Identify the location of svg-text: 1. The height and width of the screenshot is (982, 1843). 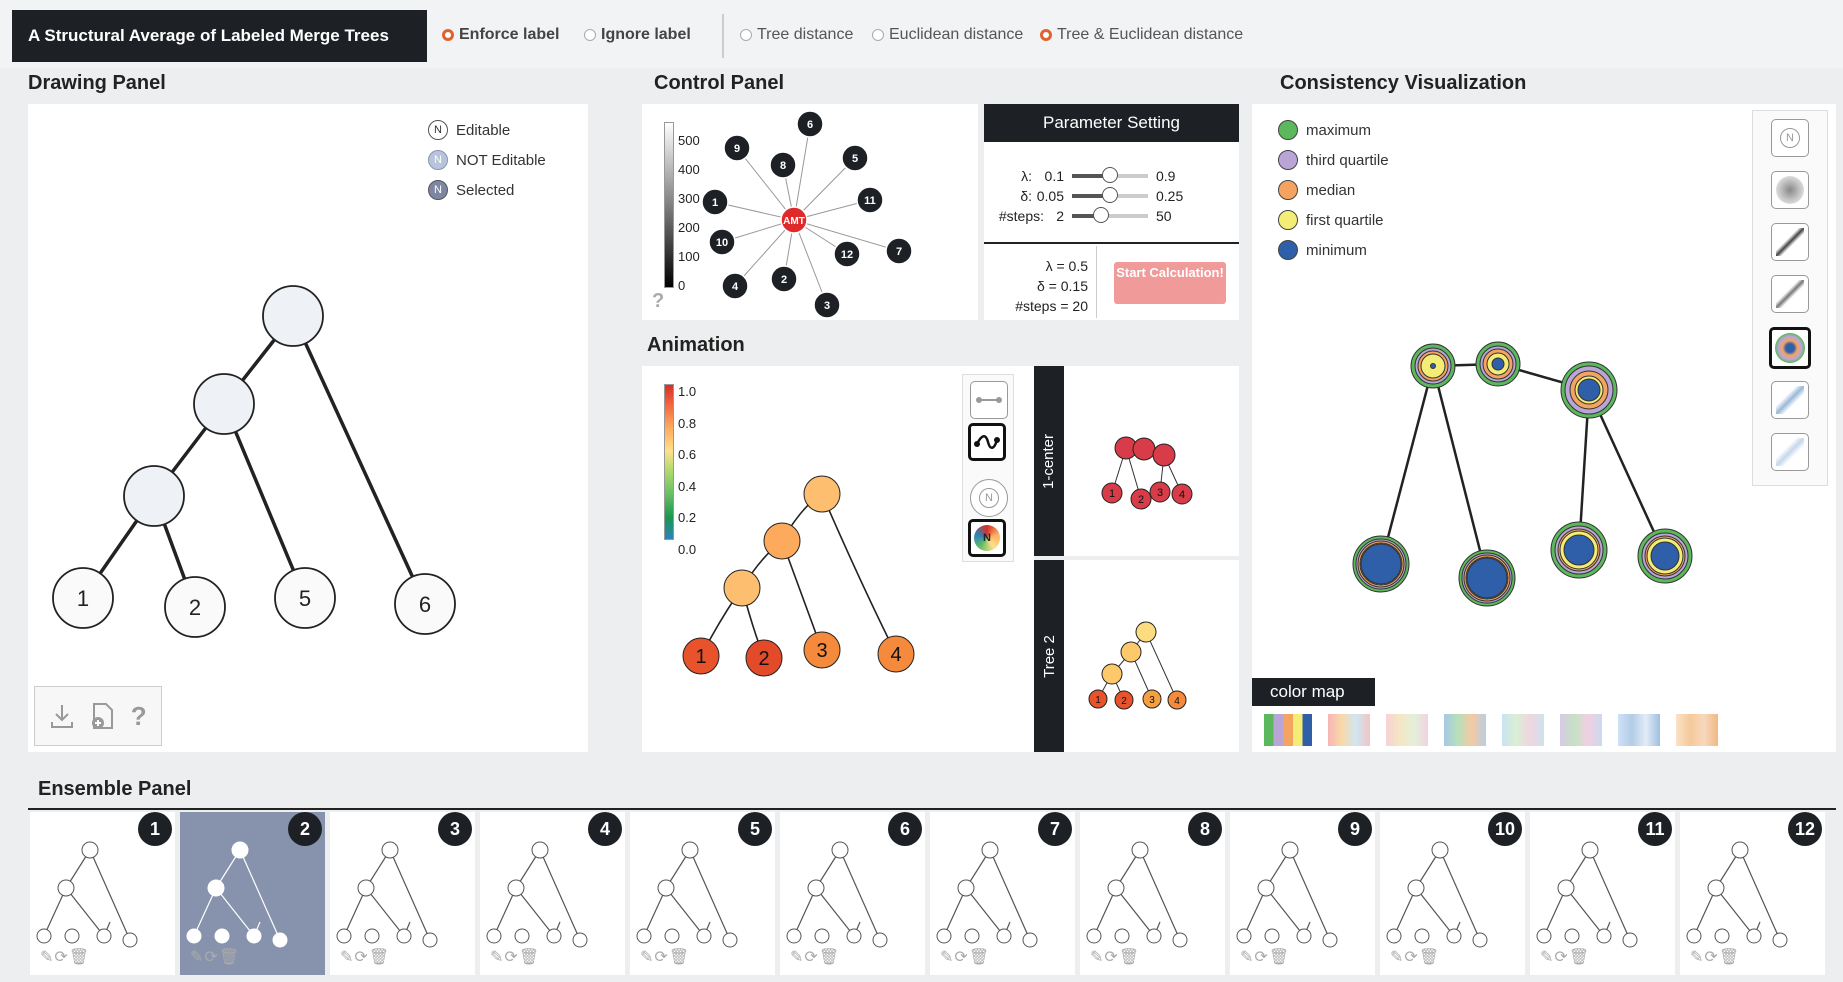
(1112, 494).